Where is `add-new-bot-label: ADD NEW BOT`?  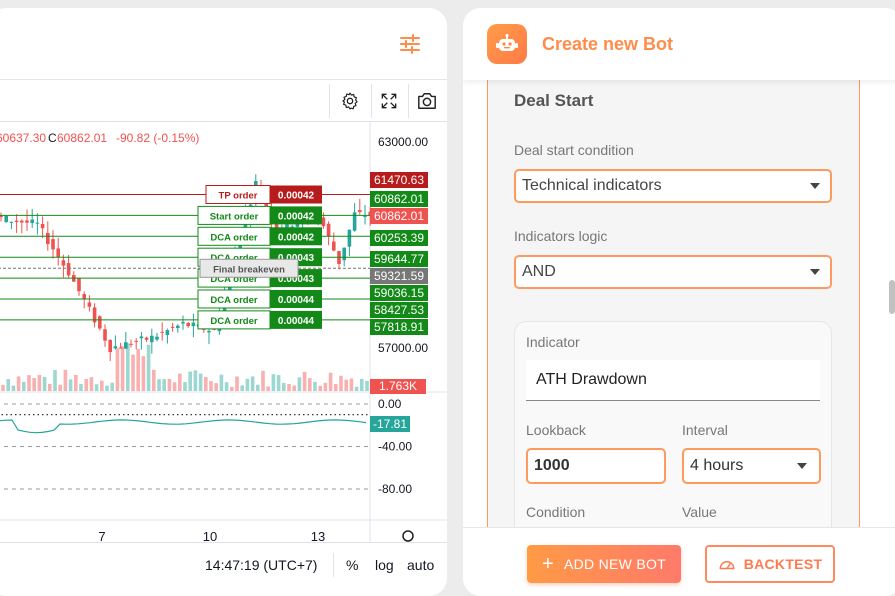 add-new-bot-label: ADD NEW BOT is located at coordinates (615, 564).